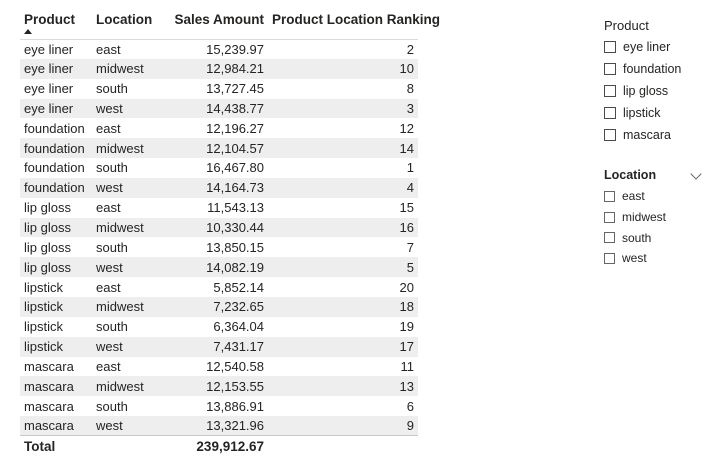  What do you see at coordinates (343, 108) in the screenshot?
I see `cell-ranking: 3` at bounding box center [343, 108].